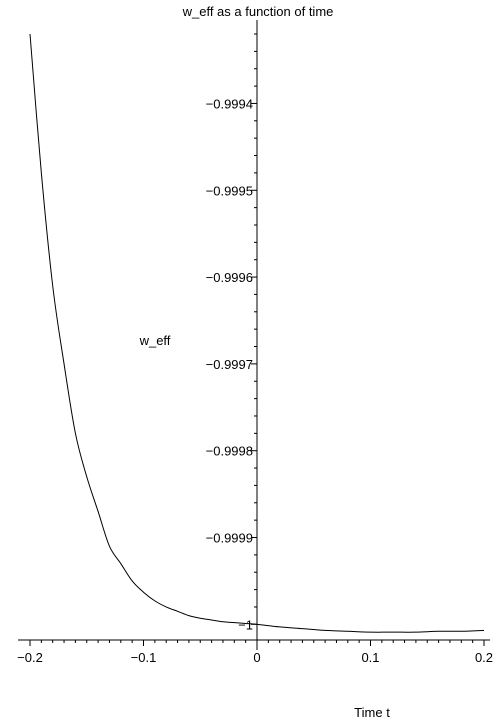 The image size is (494, 725). I want to click on y-tick-label: −0.9995, so click(229, 190).